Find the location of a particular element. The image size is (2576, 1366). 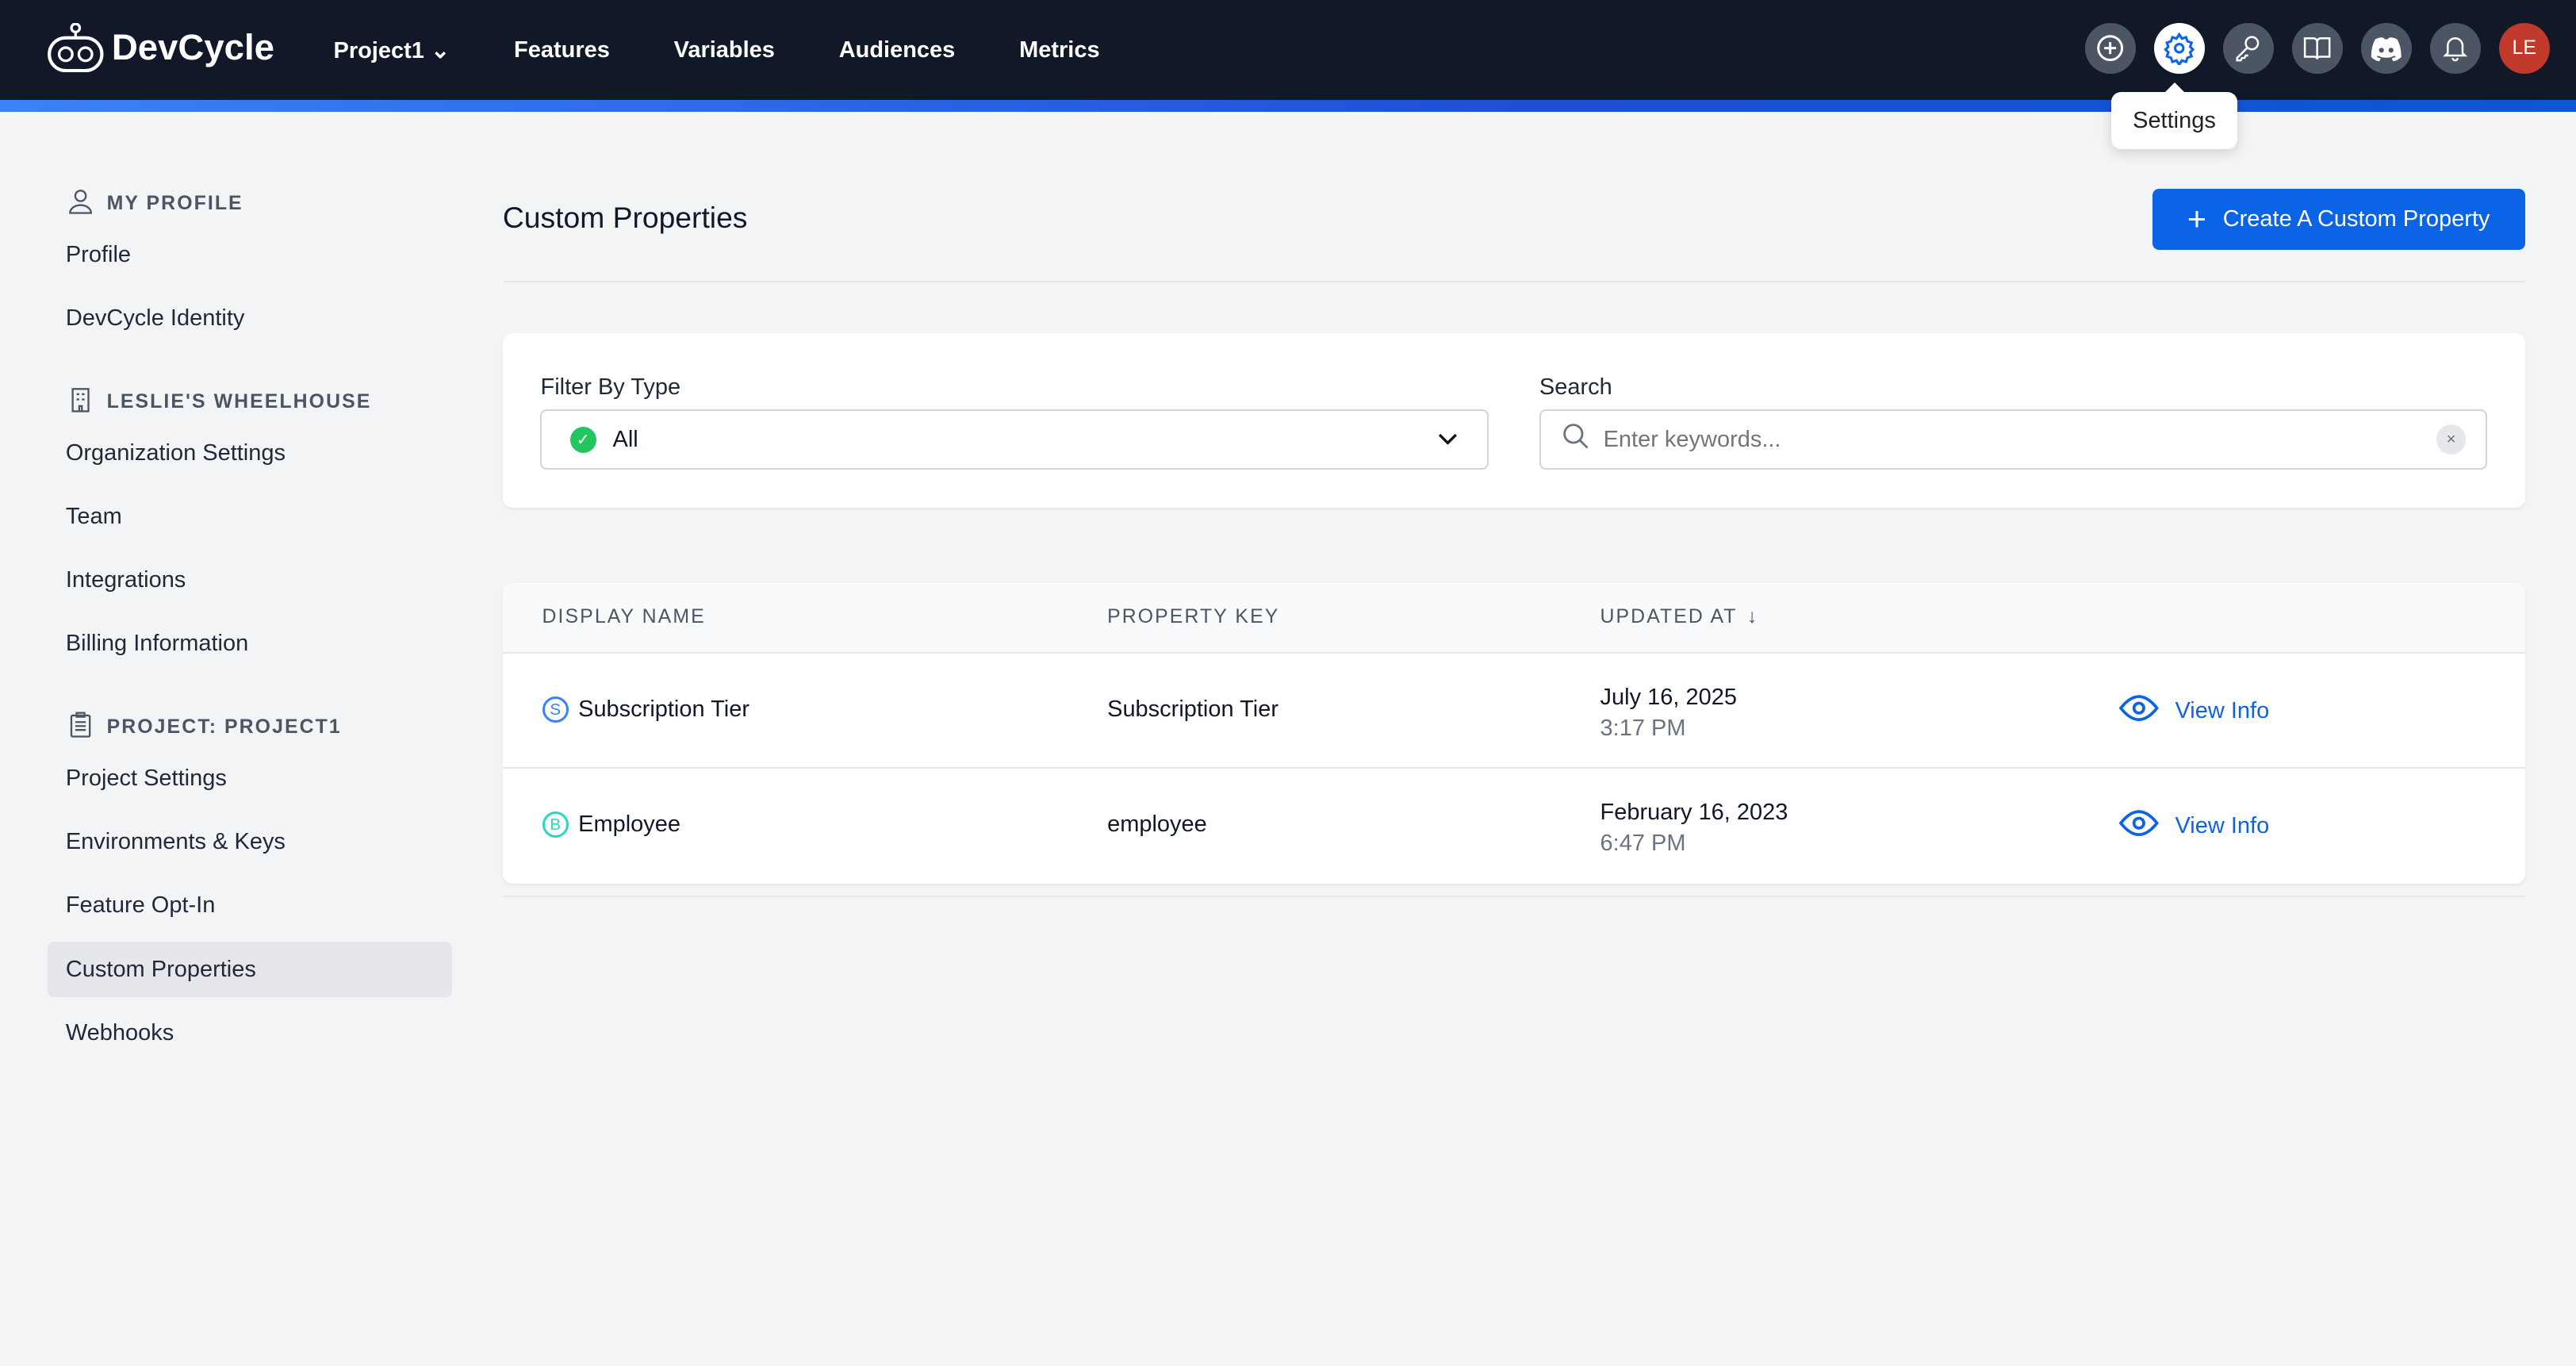

settings-tooltip: Settings is located at coordinates (2174, 116).